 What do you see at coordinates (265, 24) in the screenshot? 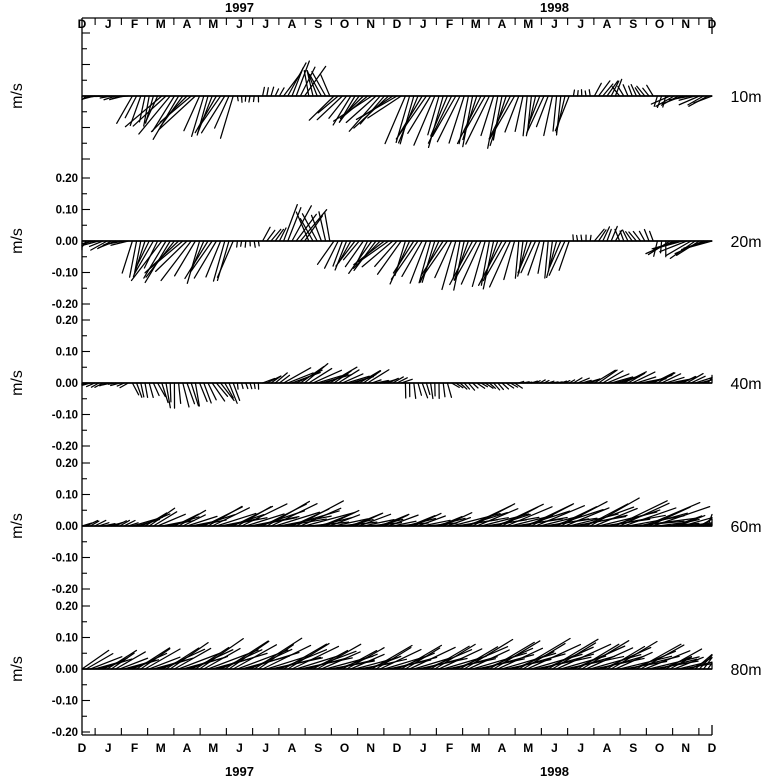
I see `top-month-label: J` at bounding box center [265, 24].